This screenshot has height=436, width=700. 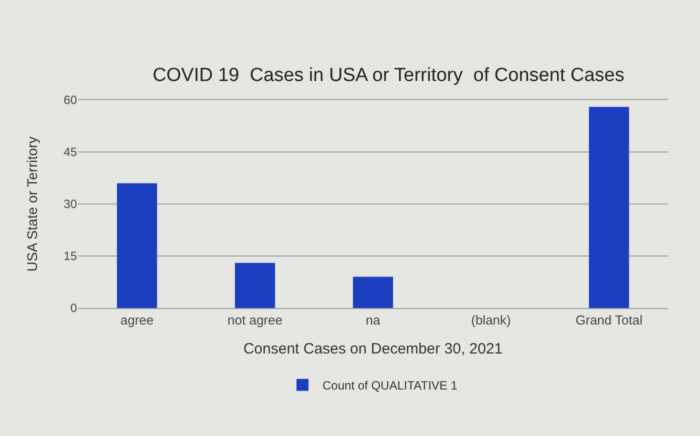 I want to click on y-axis-title: USA State or Territory, so click(x=32, y=204).